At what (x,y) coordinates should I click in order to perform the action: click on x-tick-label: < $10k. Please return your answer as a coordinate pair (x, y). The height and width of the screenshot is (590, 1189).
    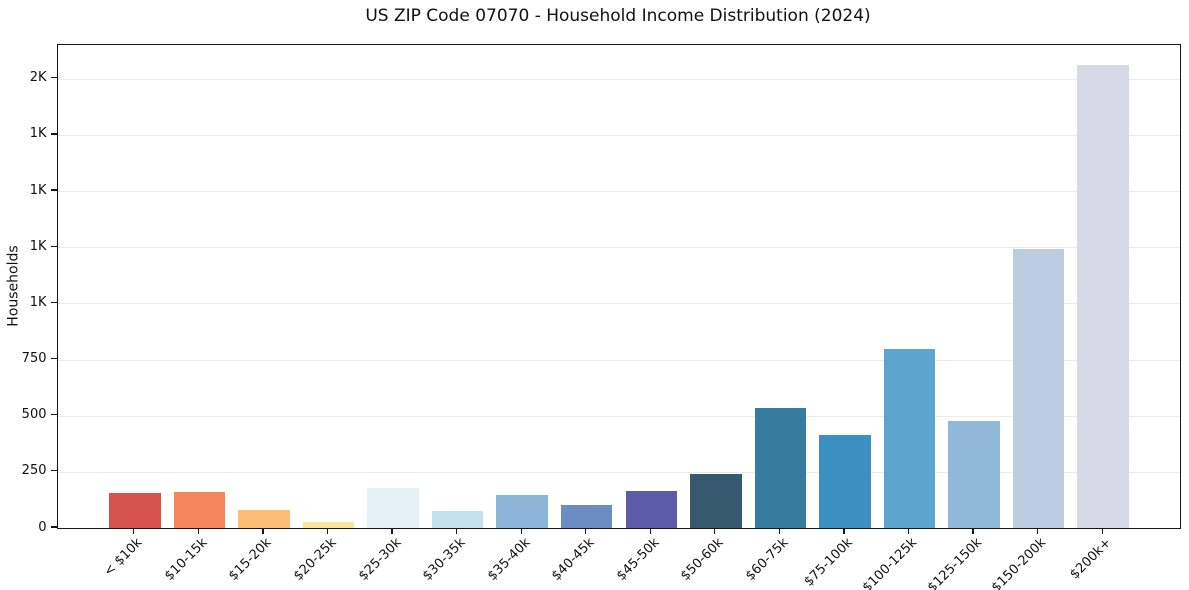
    Looking at the image, I should click on (123, 557).